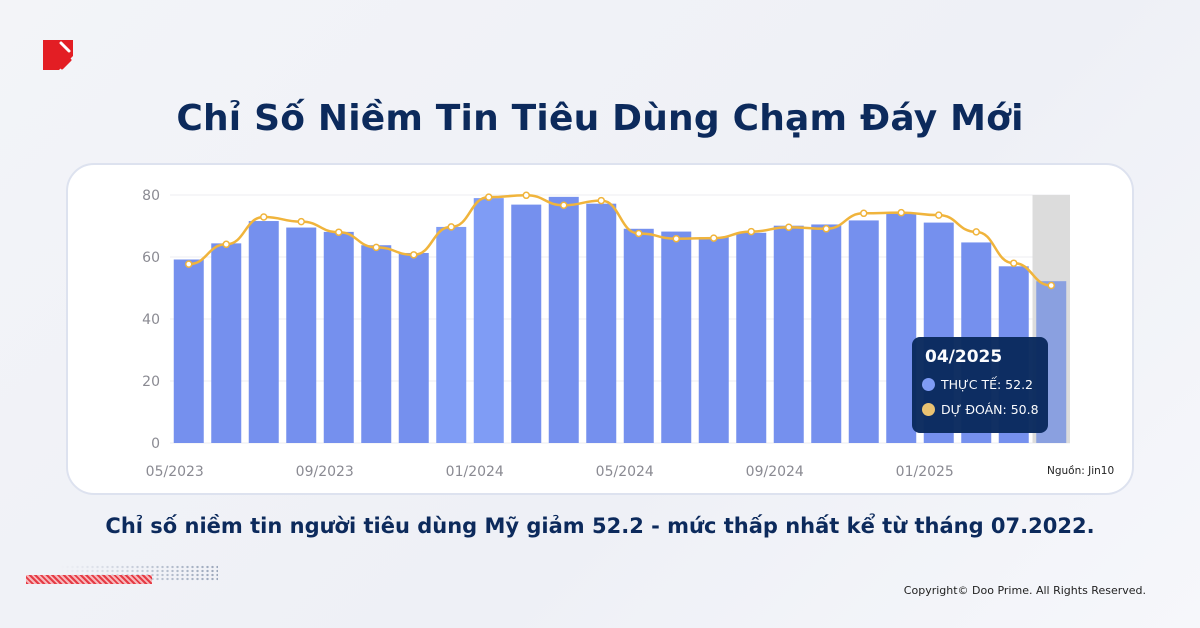 The height and width of the screenshot is (628, 1200). What do you see at coordinates (990, 409) in the screenshot?
I see `tooltip-forecast-label: DỰ ĐOÁN: 50.8` at bounding box center [990, 409].